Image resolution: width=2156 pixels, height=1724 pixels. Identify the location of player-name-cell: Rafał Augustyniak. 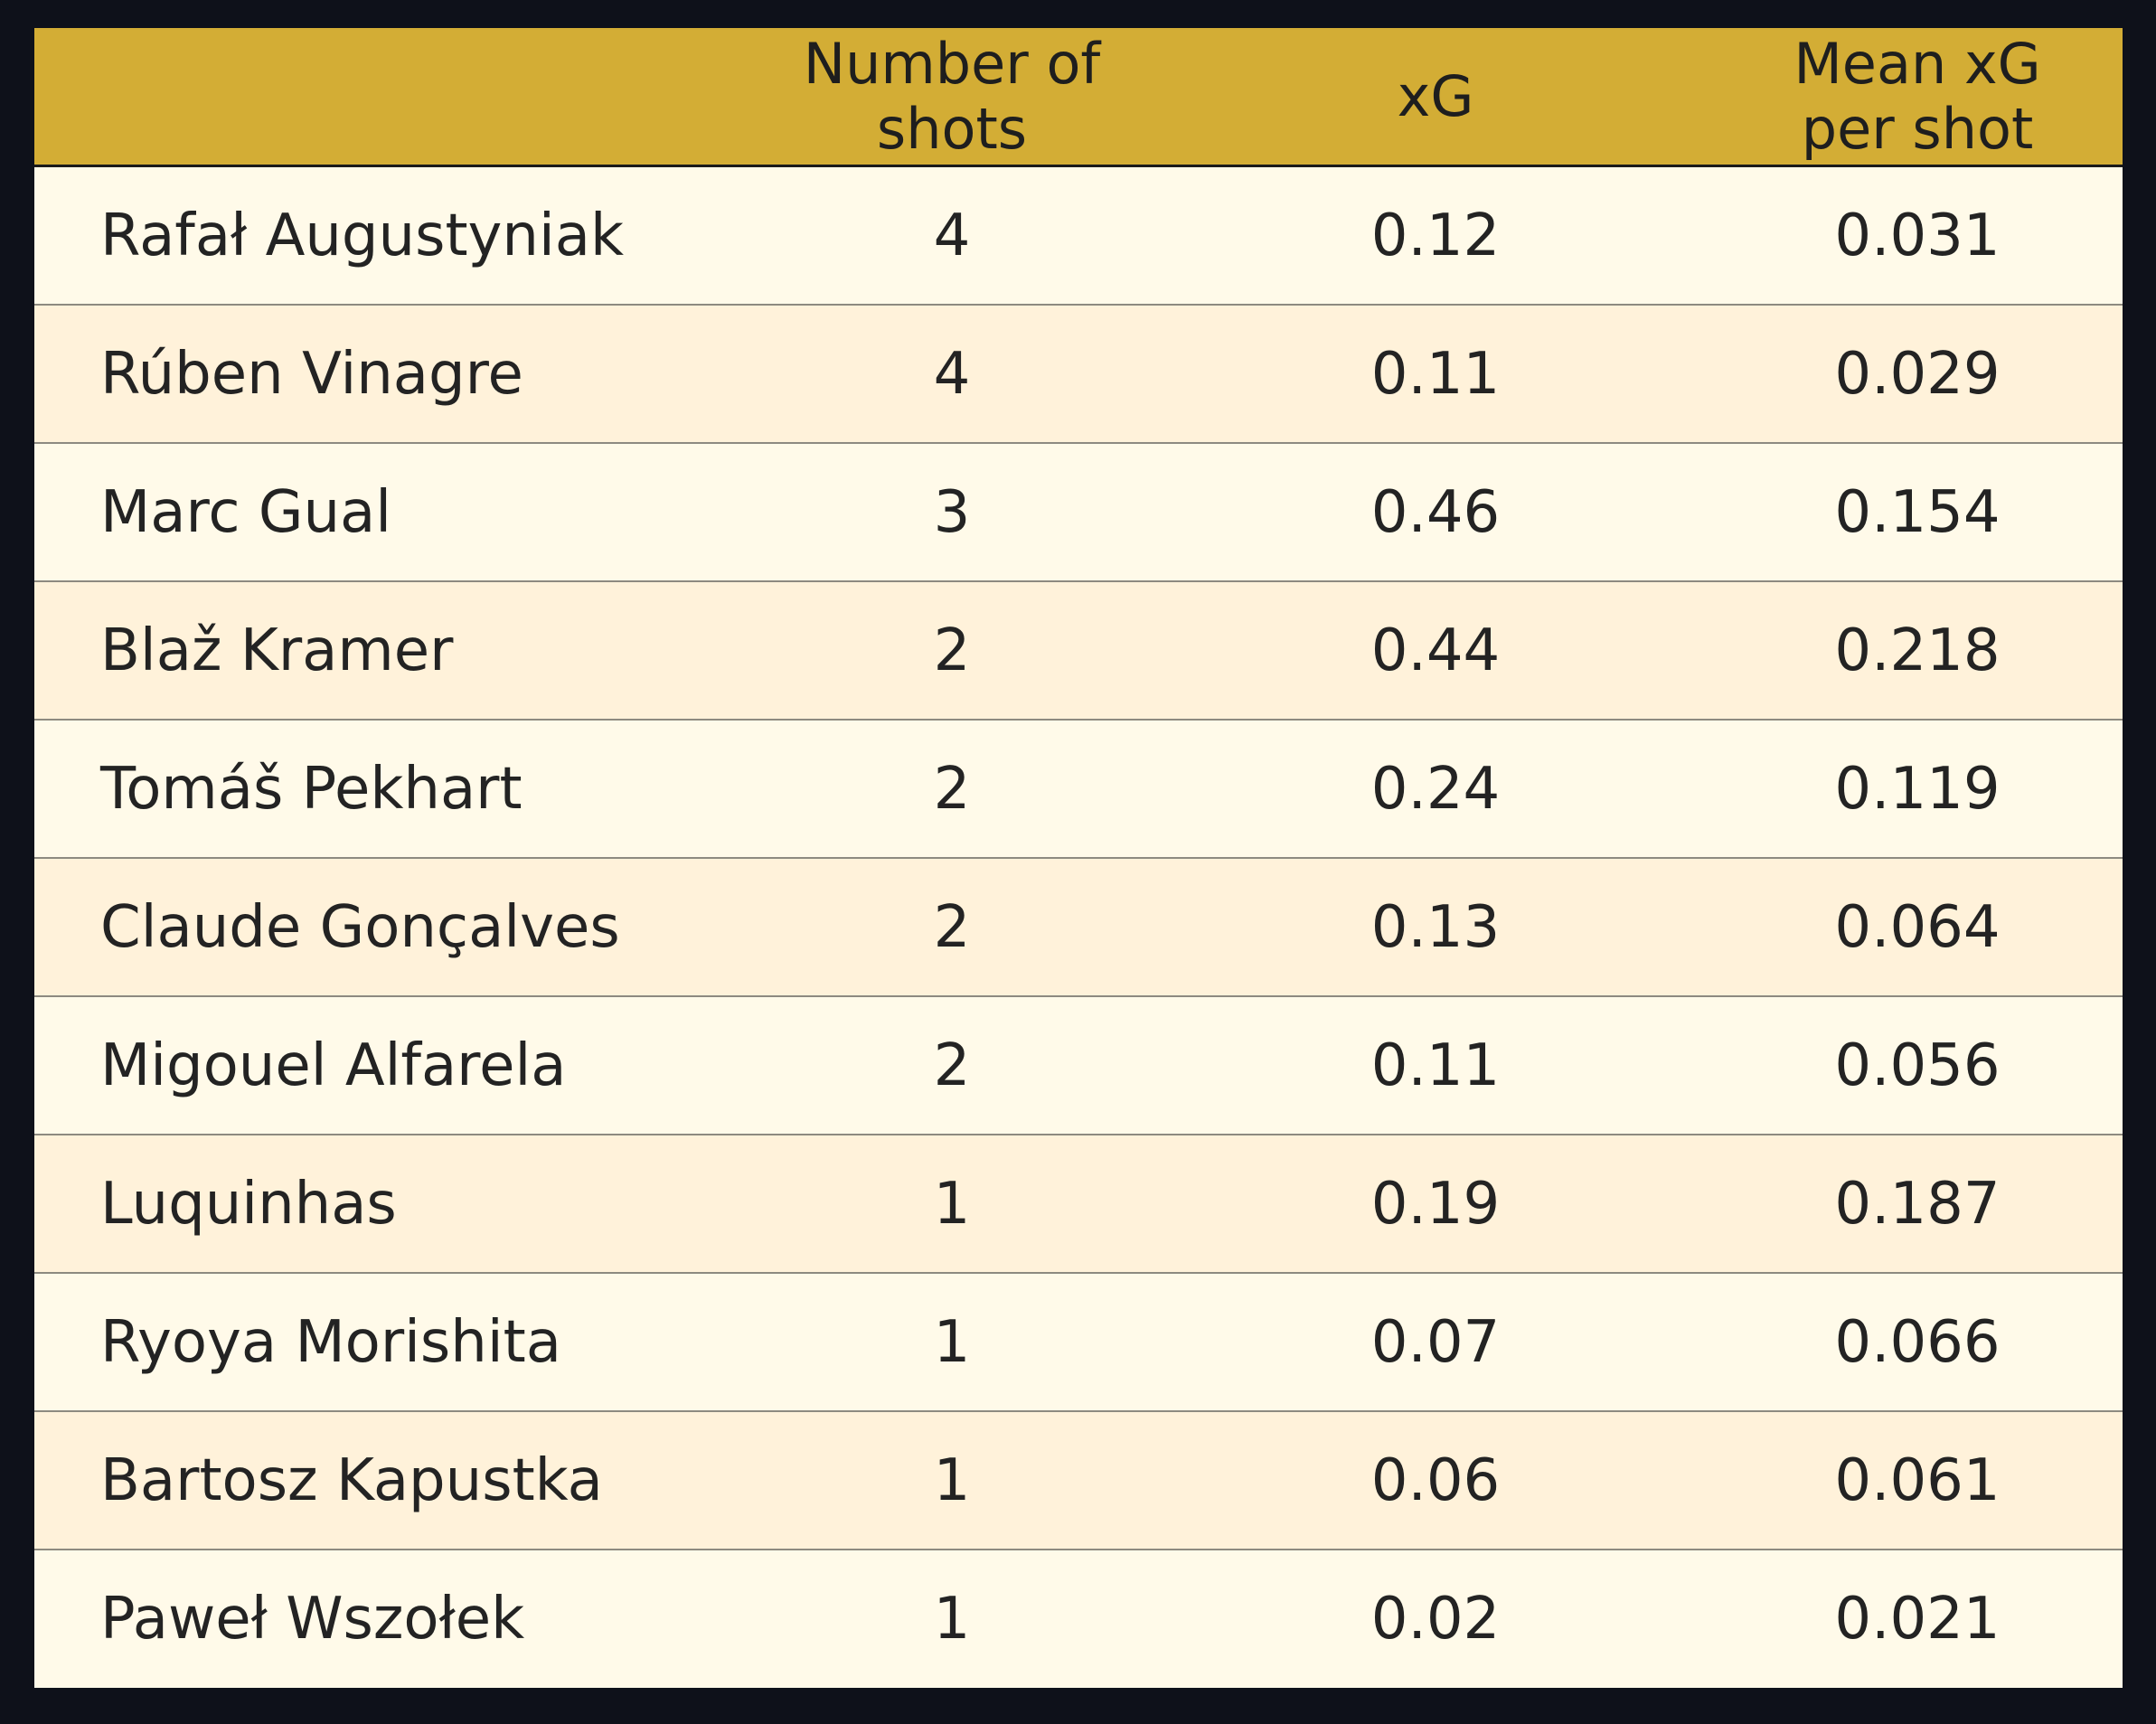
(362, 235).